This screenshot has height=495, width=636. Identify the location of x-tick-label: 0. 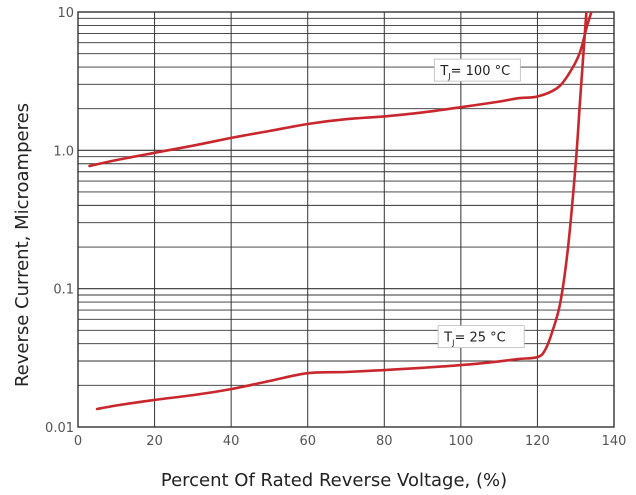
(78, 441).